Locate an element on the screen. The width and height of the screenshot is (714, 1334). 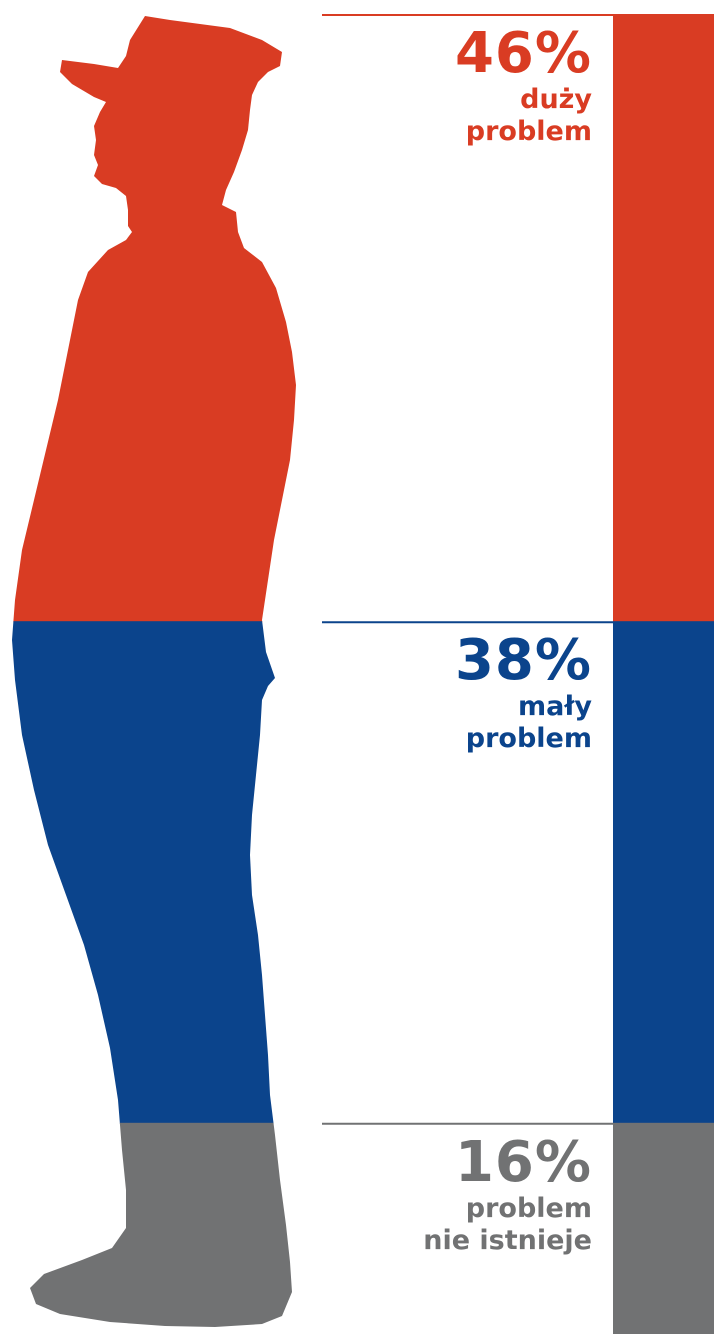
segment-label-2: 16% problem nie istnieje is located at coordinates (507, 1193).